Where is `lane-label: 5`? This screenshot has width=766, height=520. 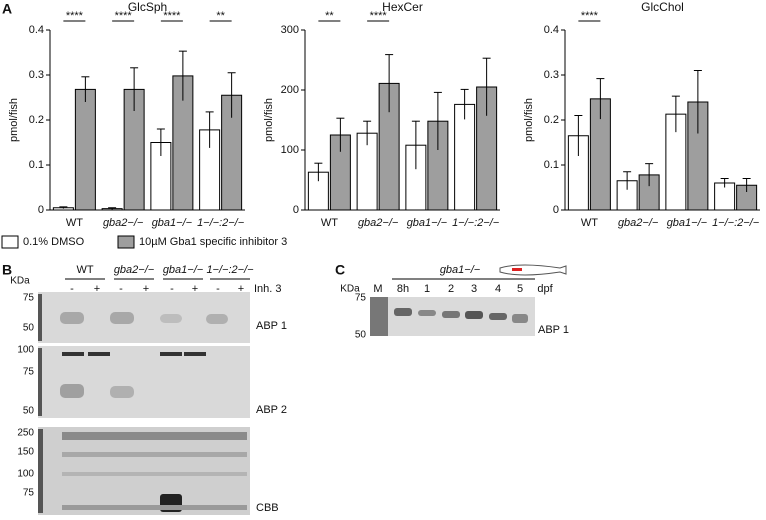
lane-label: 5 is located at coordinates (520, 289).